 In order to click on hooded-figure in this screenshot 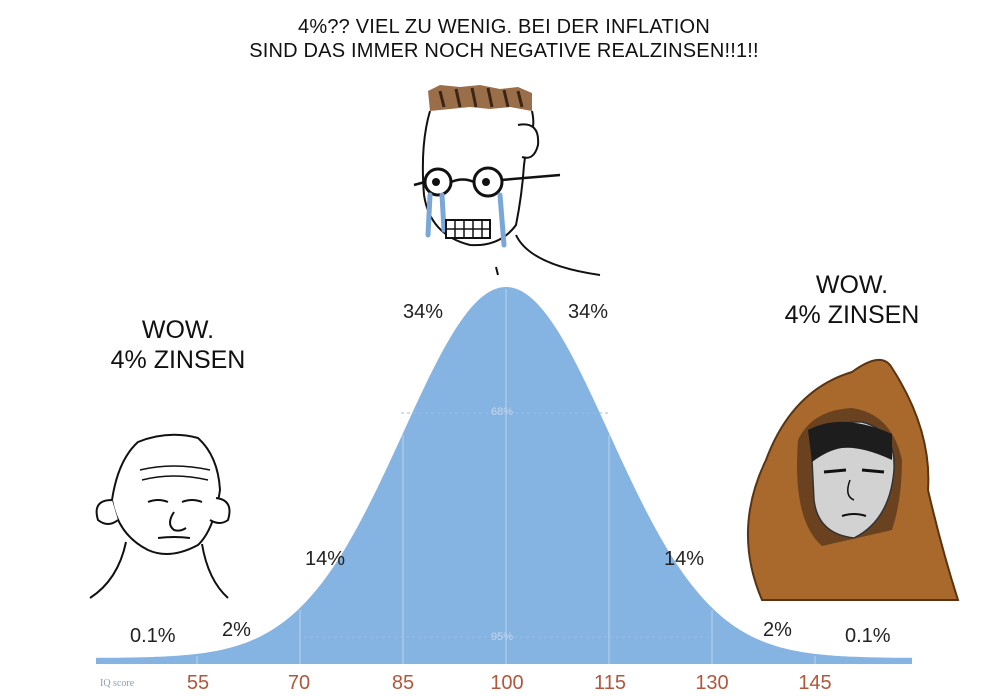, I will do `click(853, 480)`.